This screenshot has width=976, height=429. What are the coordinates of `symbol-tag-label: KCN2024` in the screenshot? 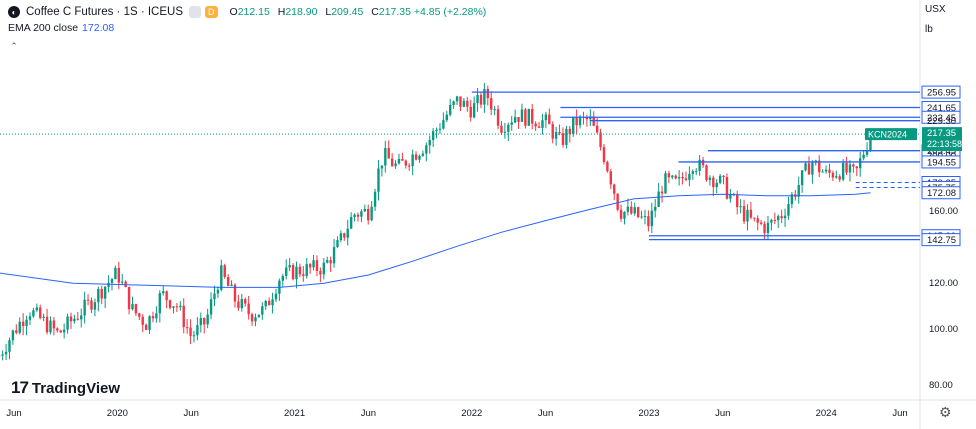 It's located at (887, 135).